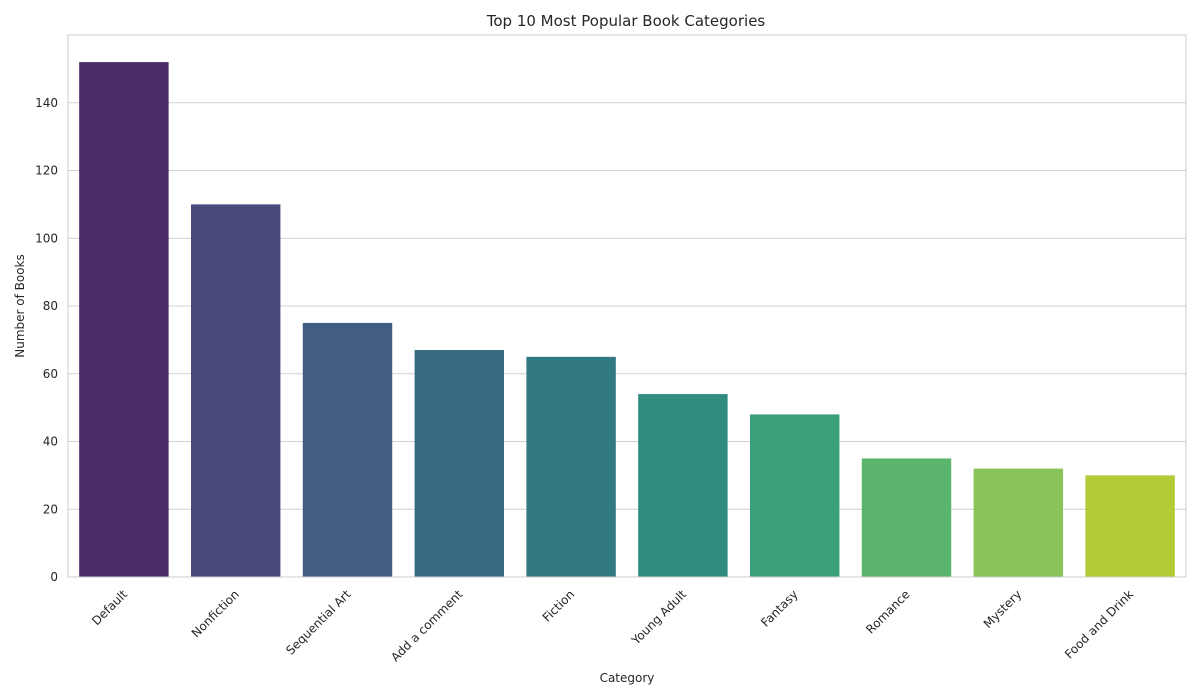 The width and height of the screenshot is (1200, 700). Describe the element at coordinates (46, 171) in the screenshot. I see `y-tick-label: 120` at that location.